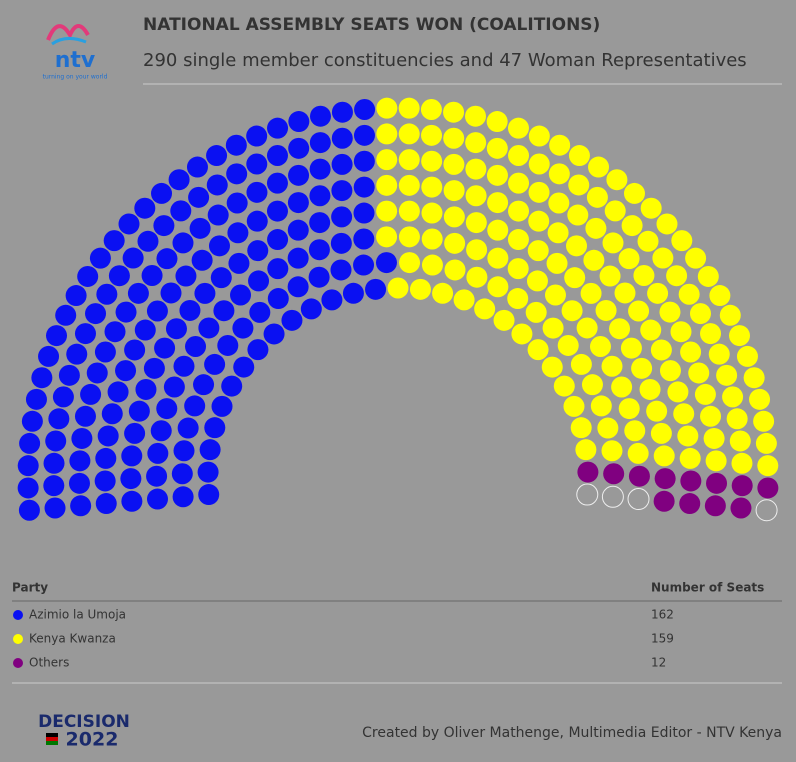 This screenshot has width=796, height=762. Describe the element at coordinates (75, 77) in the screenshot. I see `logo-tagline: turning on your world` at that location.